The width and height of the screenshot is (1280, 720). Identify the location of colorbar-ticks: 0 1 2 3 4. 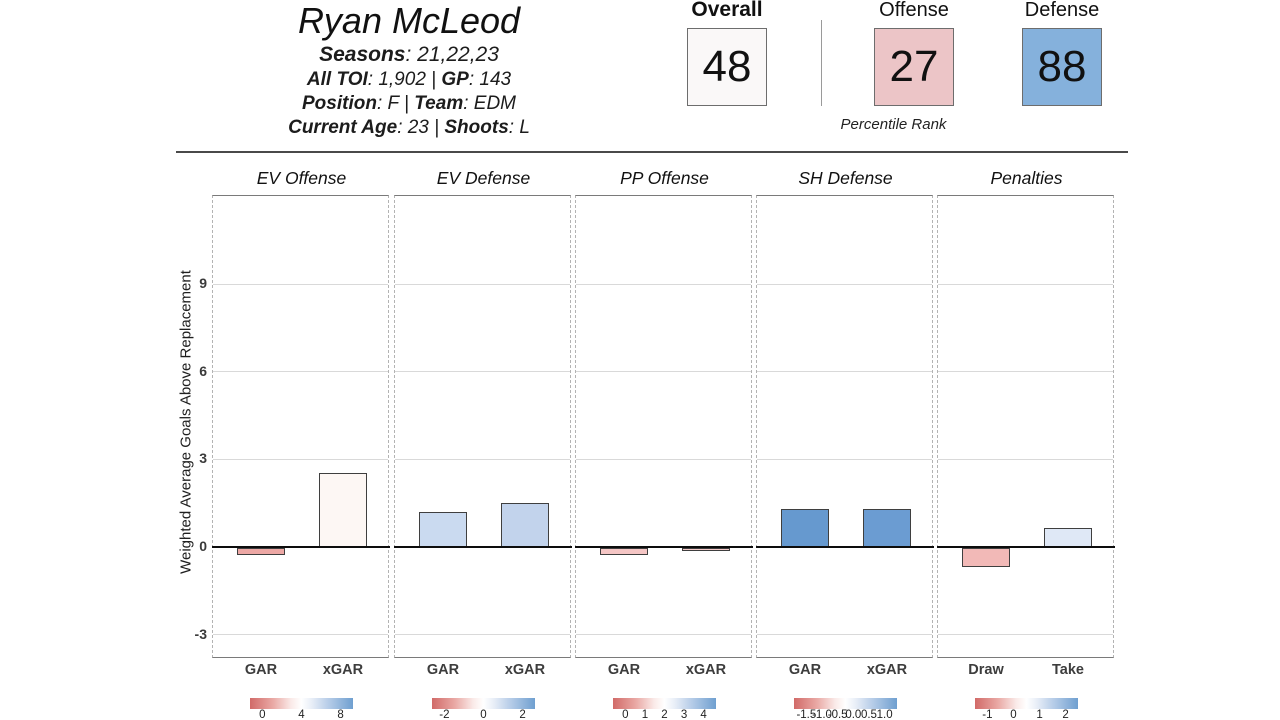
(664, 714).